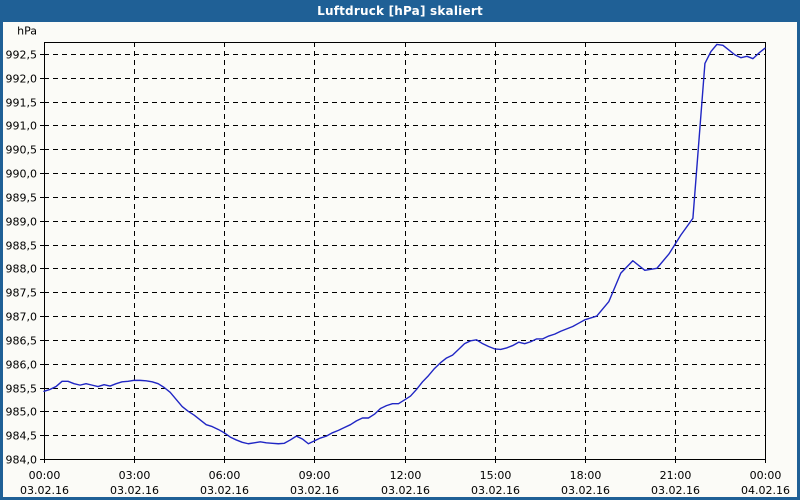  Describe the element at coordinates (22, 79) in the screenshot. I see `y-axis-tick-label: 992,0` at that location.